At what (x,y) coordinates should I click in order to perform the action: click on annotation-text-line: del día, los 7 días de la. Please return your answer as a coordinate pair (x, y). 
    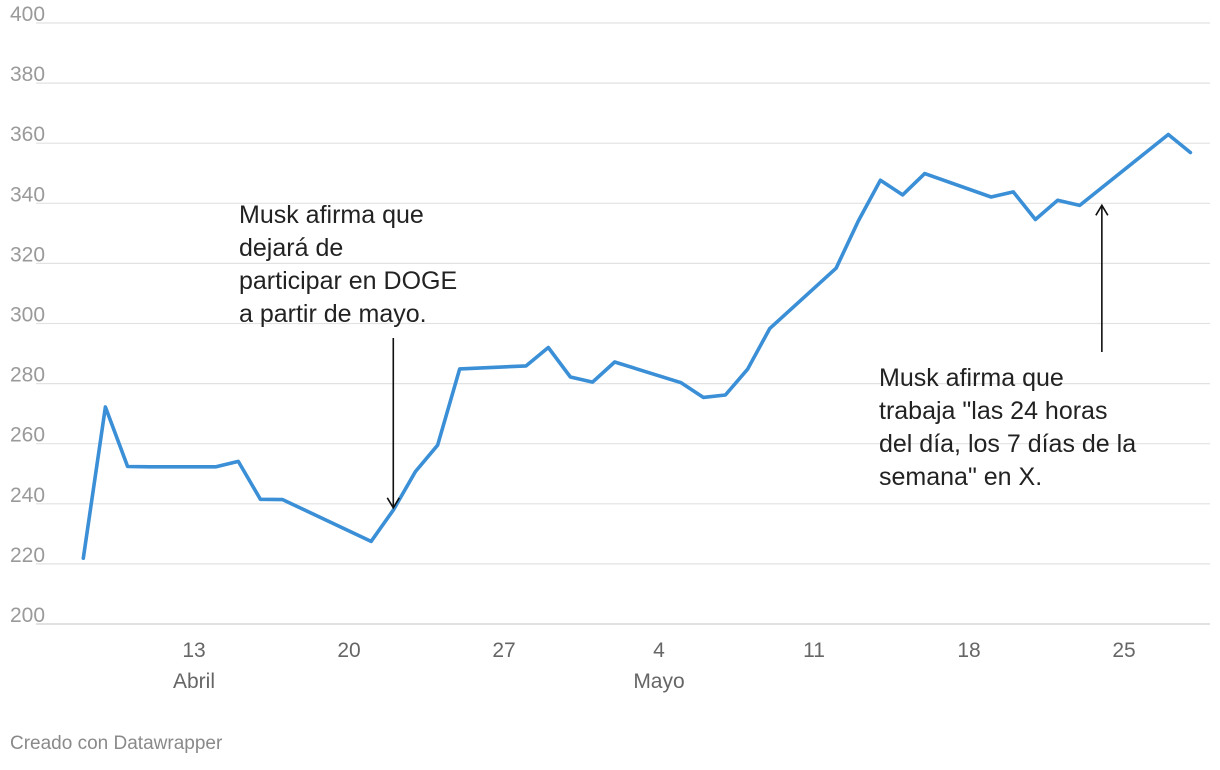
    Looking at the image, I should click on (1007, 444).